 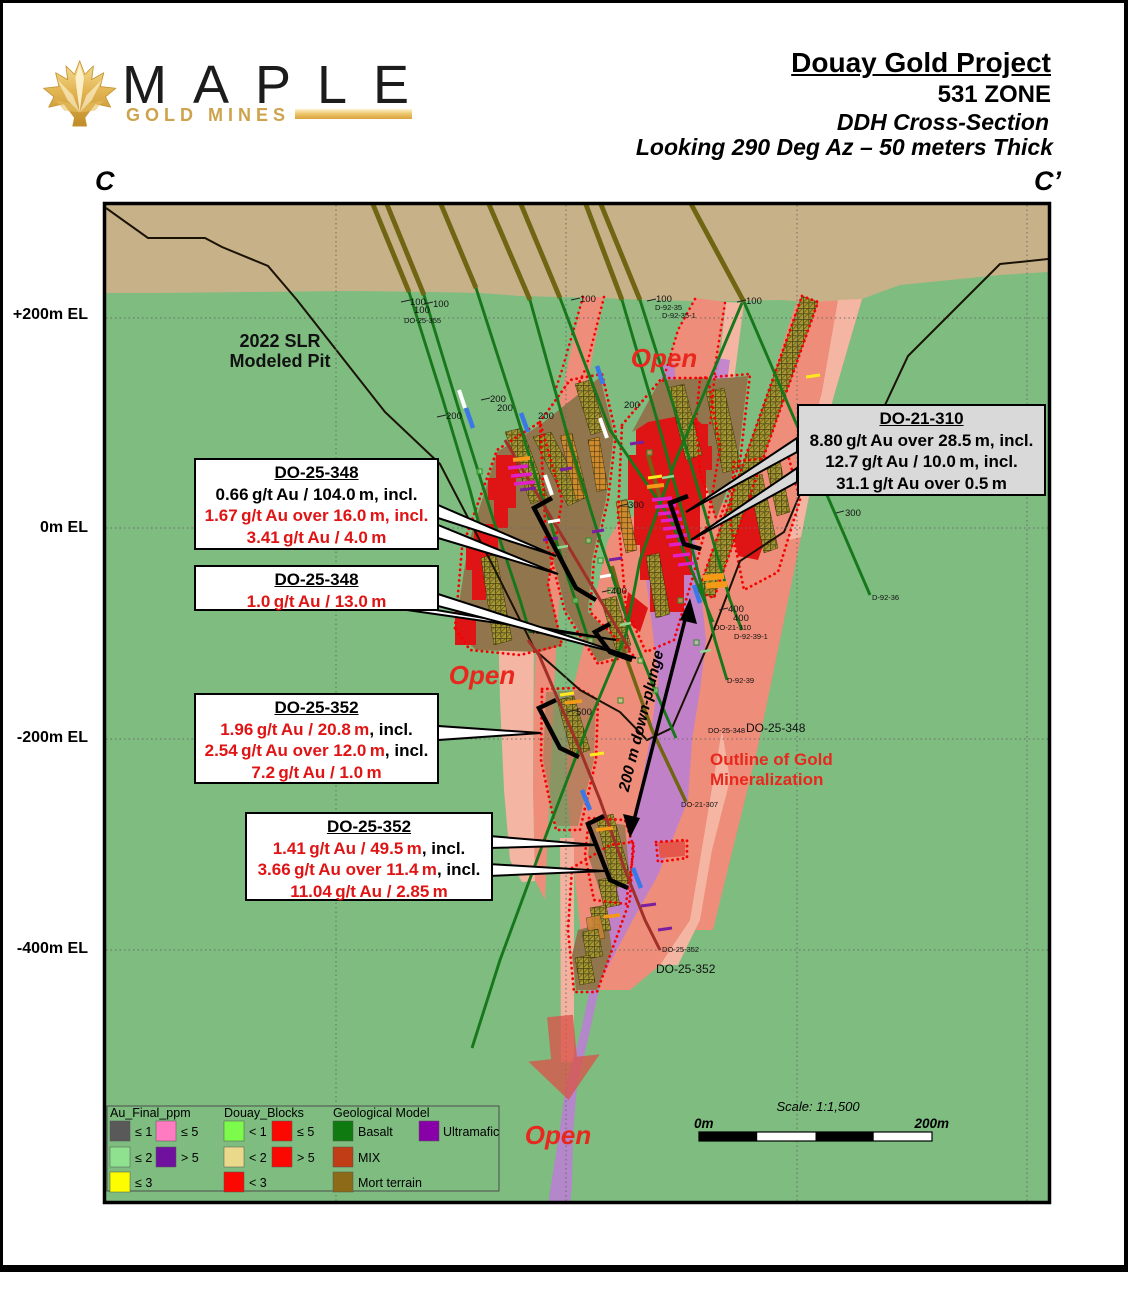 I want to click on svg-text: MAPLE, so click(x=278, y=85).